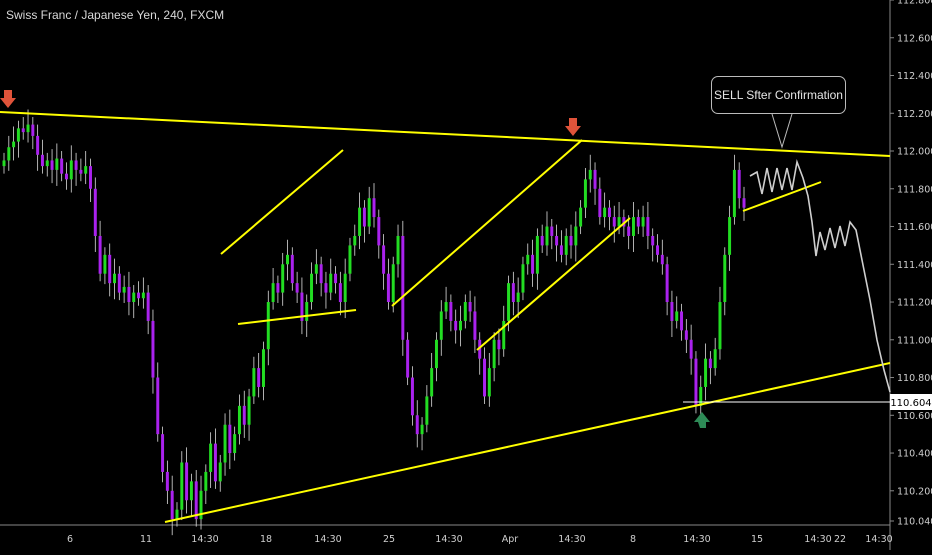 This screenshot has height=555, width=932. Describe the element at coordinates (914, 491) in the screenshot. I see `y-tick-label: 110.200` at that location.